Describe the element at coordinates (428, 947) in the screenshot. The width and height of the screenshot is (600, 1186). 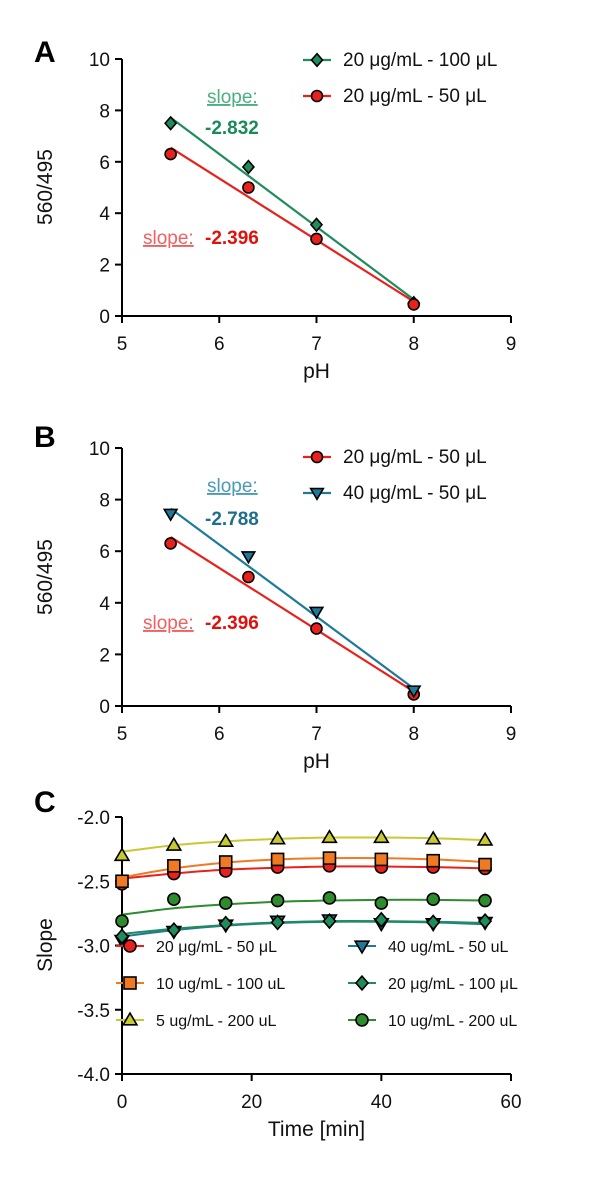
I see `panel-c-legend-item: 40 ug/mL - 50 uL` at that location.